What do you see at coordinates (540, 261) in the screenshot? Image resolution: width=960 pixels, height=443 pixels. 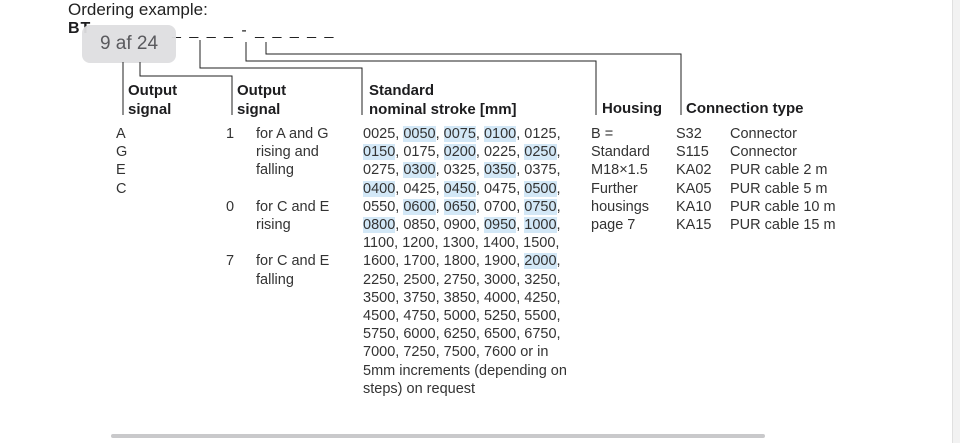 I see `stroke-value-highlighted: 2000` at bounding box center [540, 261].